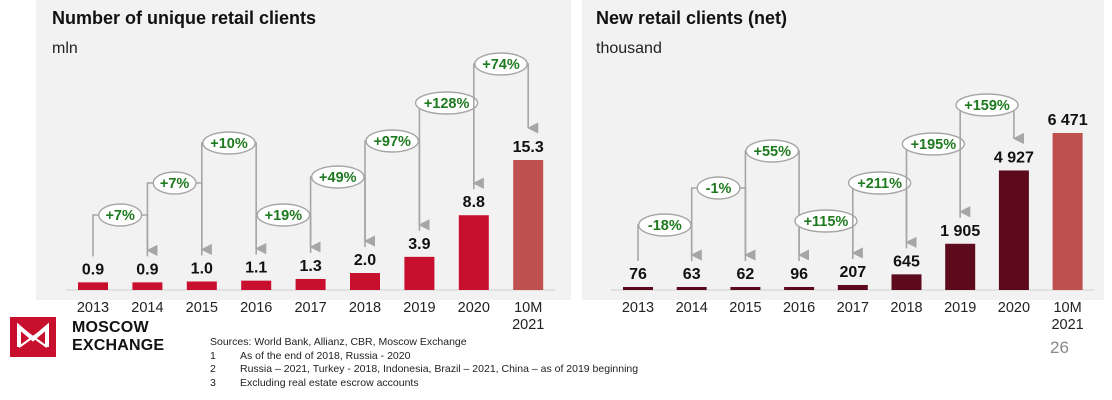 The height and width of the screenshot is (400, 1112). I want to click on left-chart-unit: mln, so click(65, 48).